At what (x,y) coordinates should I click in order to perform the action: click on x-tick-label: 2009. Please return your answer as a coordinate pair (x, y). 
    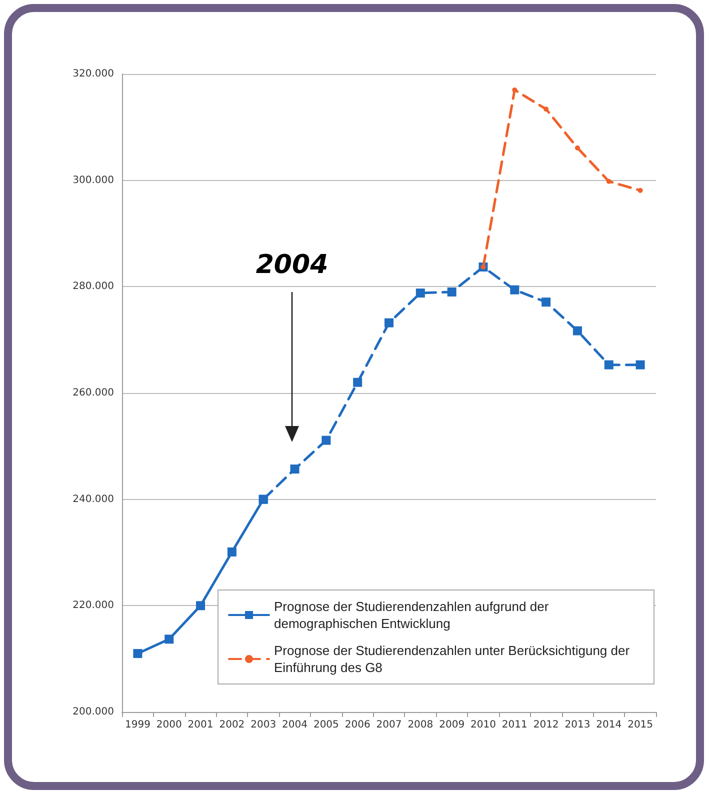
    Looking at the image, I should click on (452, 725).